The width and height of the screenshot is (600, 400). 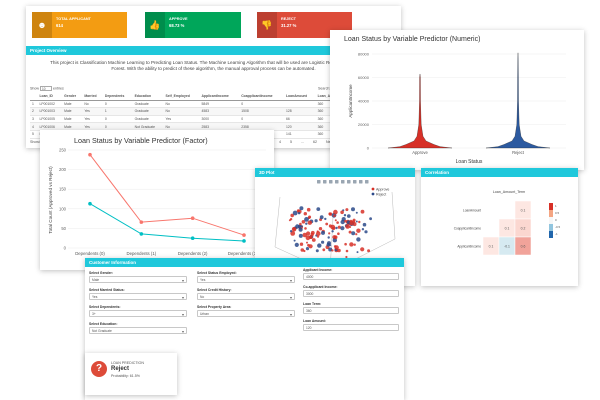 I want to click on show-entries-control: Show 10 entries, so click(x=47, y=88).